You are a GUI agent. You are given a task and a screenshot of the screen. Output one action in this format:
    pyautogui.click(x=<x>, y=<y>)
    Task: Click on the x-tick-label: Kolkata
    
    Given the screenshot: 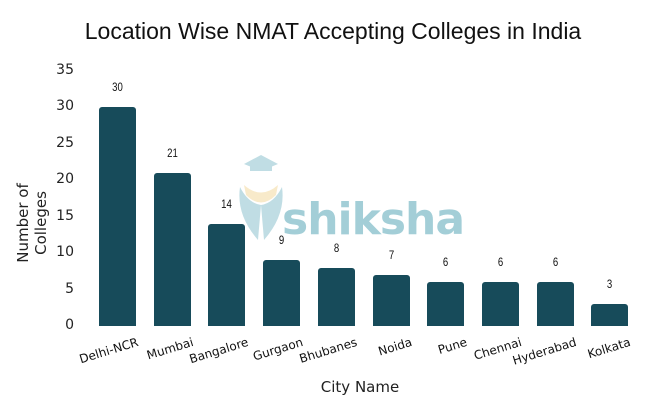 What is the action you would take?
    pyautogui.click(x=609, y=348)
    